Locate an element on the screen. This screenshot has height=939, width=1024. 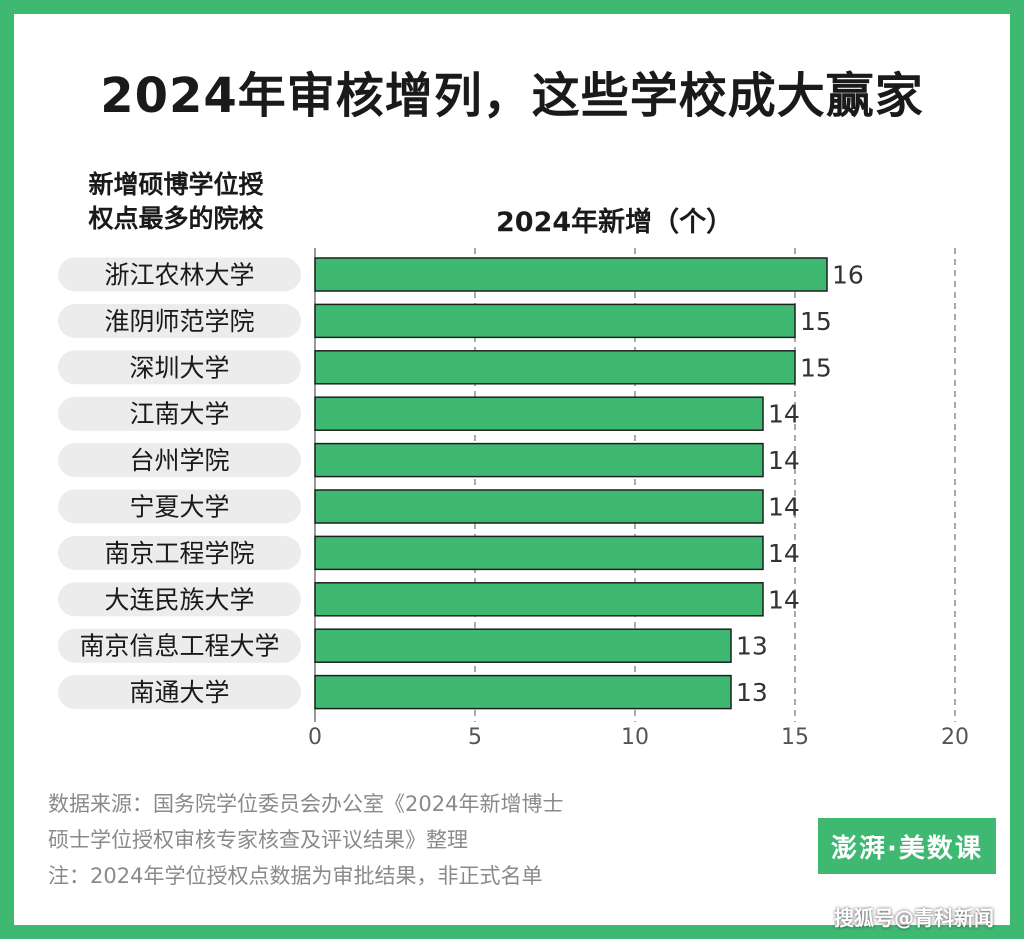
watermark: 搜狐号@青科新闻 is located at coordinates (914, 918).